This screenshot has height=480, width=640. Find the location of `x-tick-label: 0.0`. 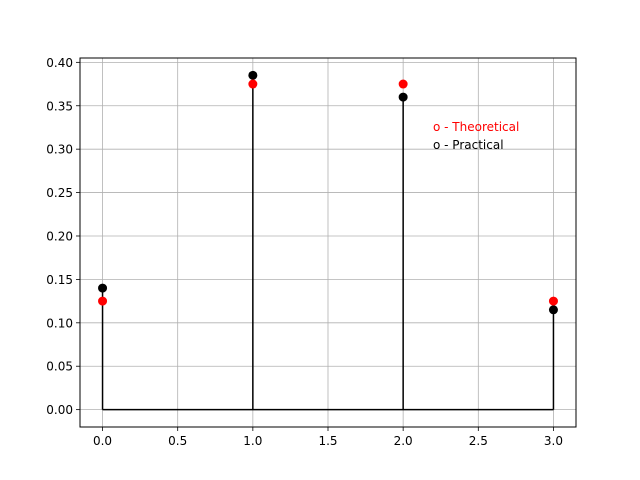

x-tick-label: 0.0 is located at coordinates (102, 441).